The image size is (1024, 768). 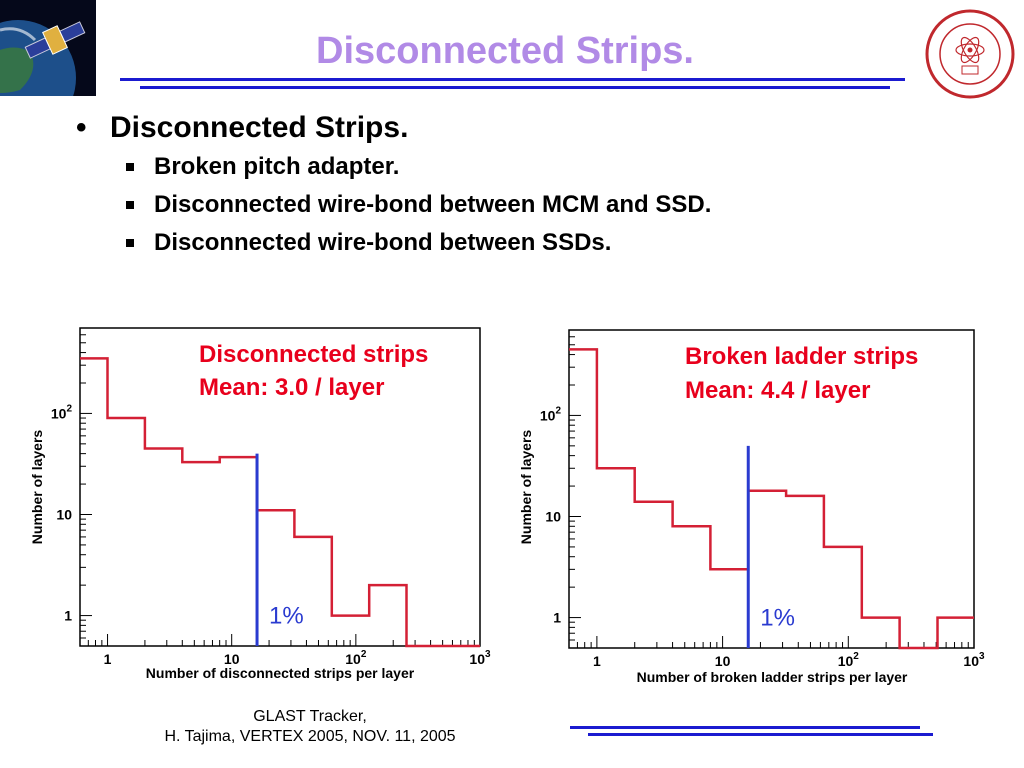 What do you see at coordinates (777, 390) in the screenshot?
I see `annotation-line-2: Mean: 4.4 / layer` at bounding box center [777, 390].